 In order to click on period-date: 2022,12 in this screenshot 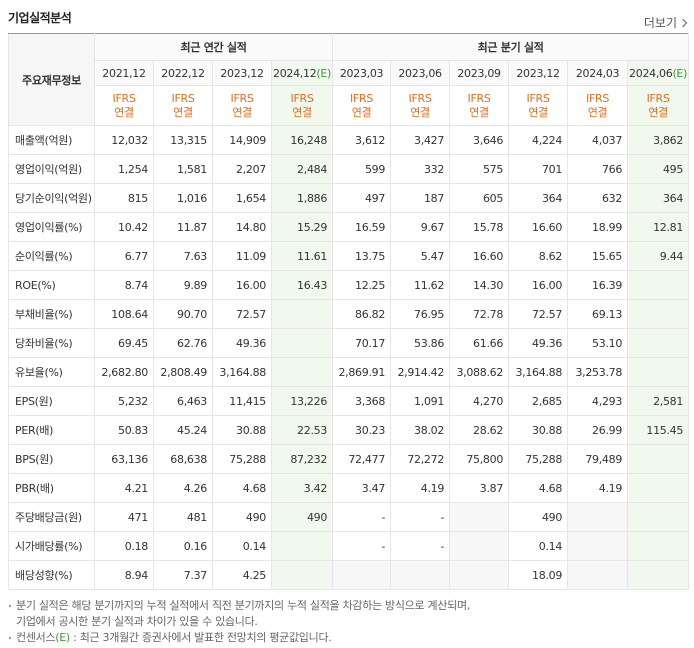, I will do `click(183, 73)`.